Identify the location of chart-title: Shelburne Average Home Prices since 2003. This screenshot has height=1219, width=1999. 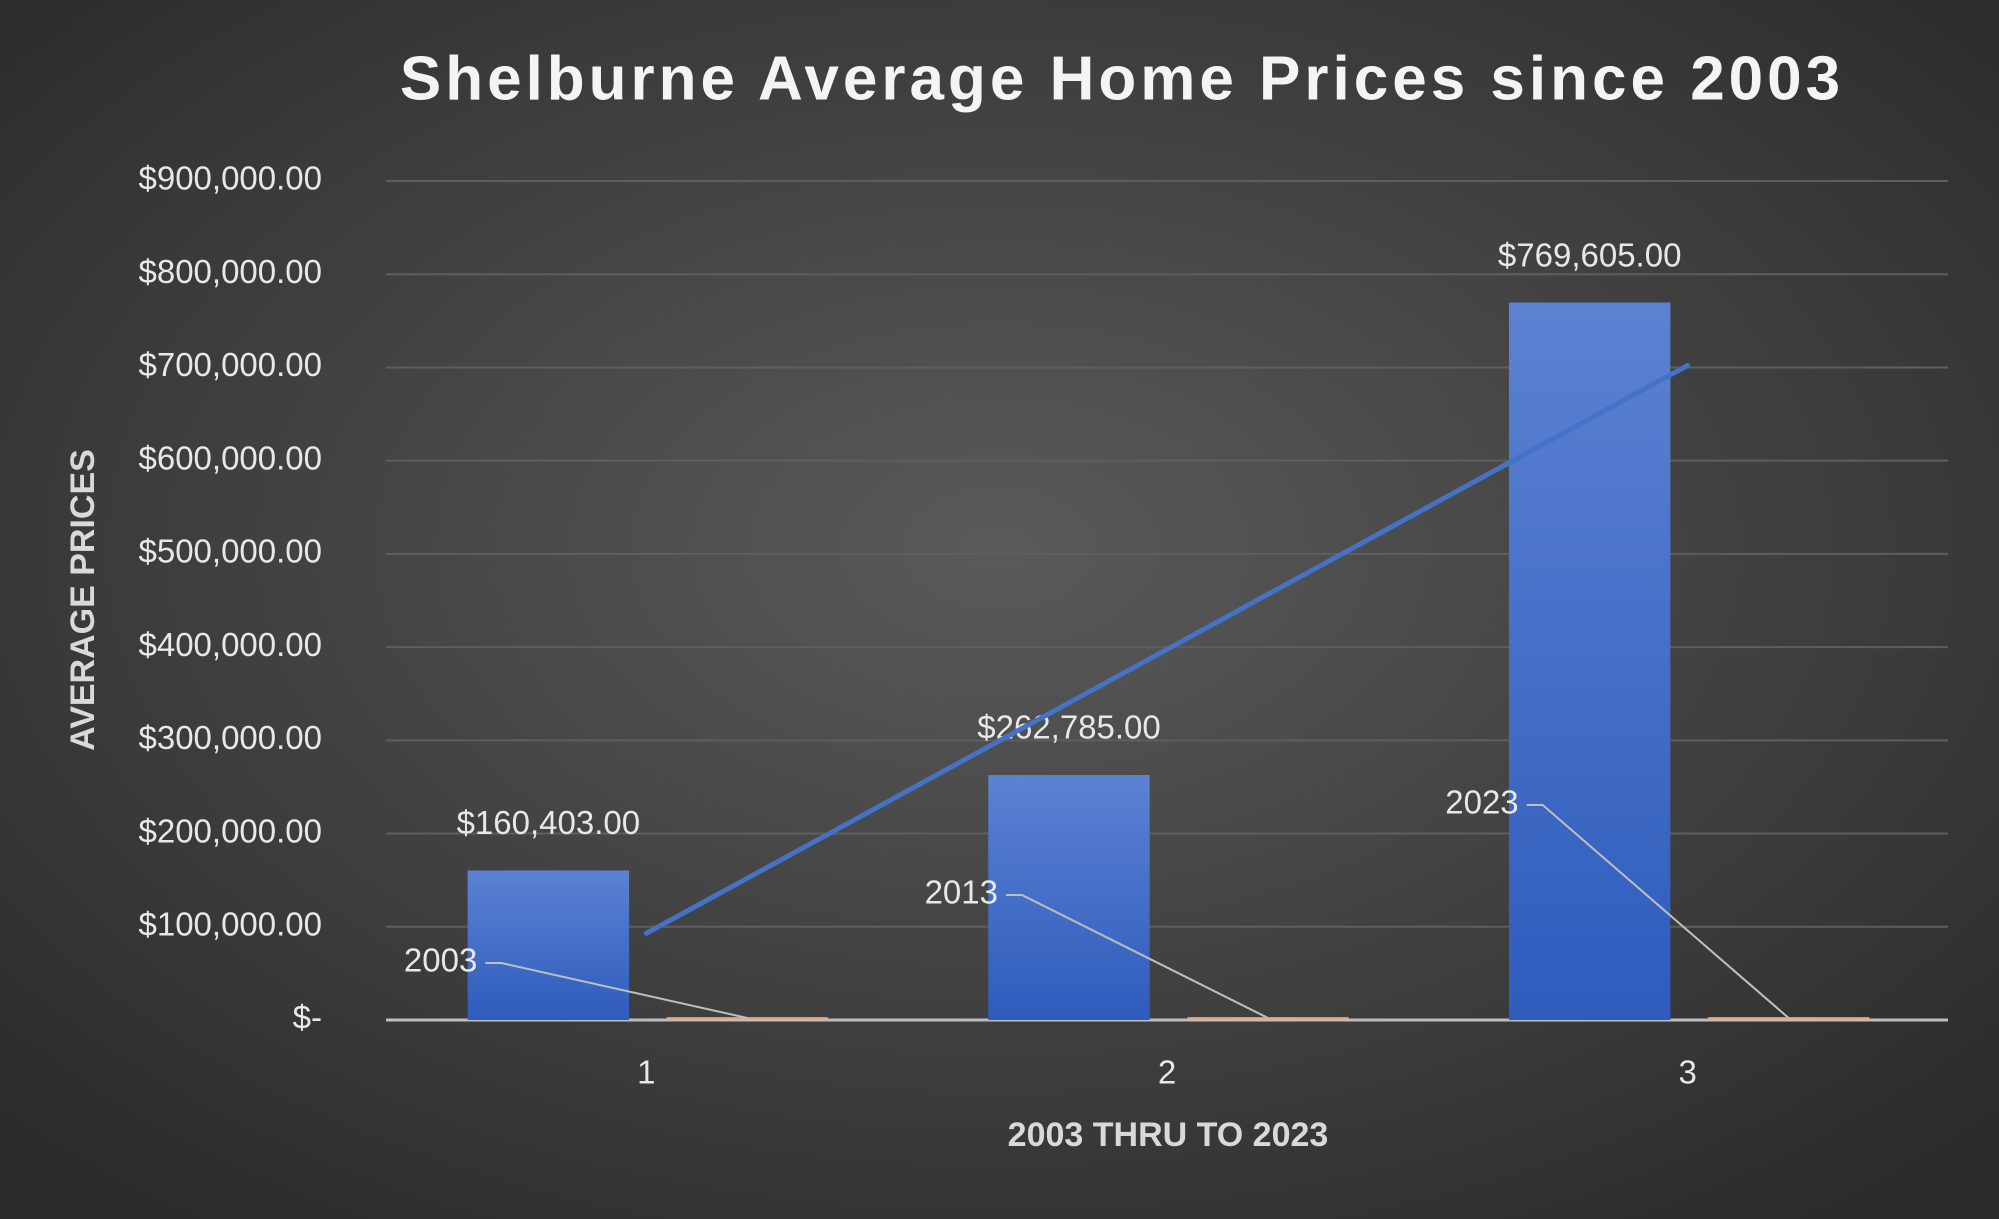
(1122, 78).